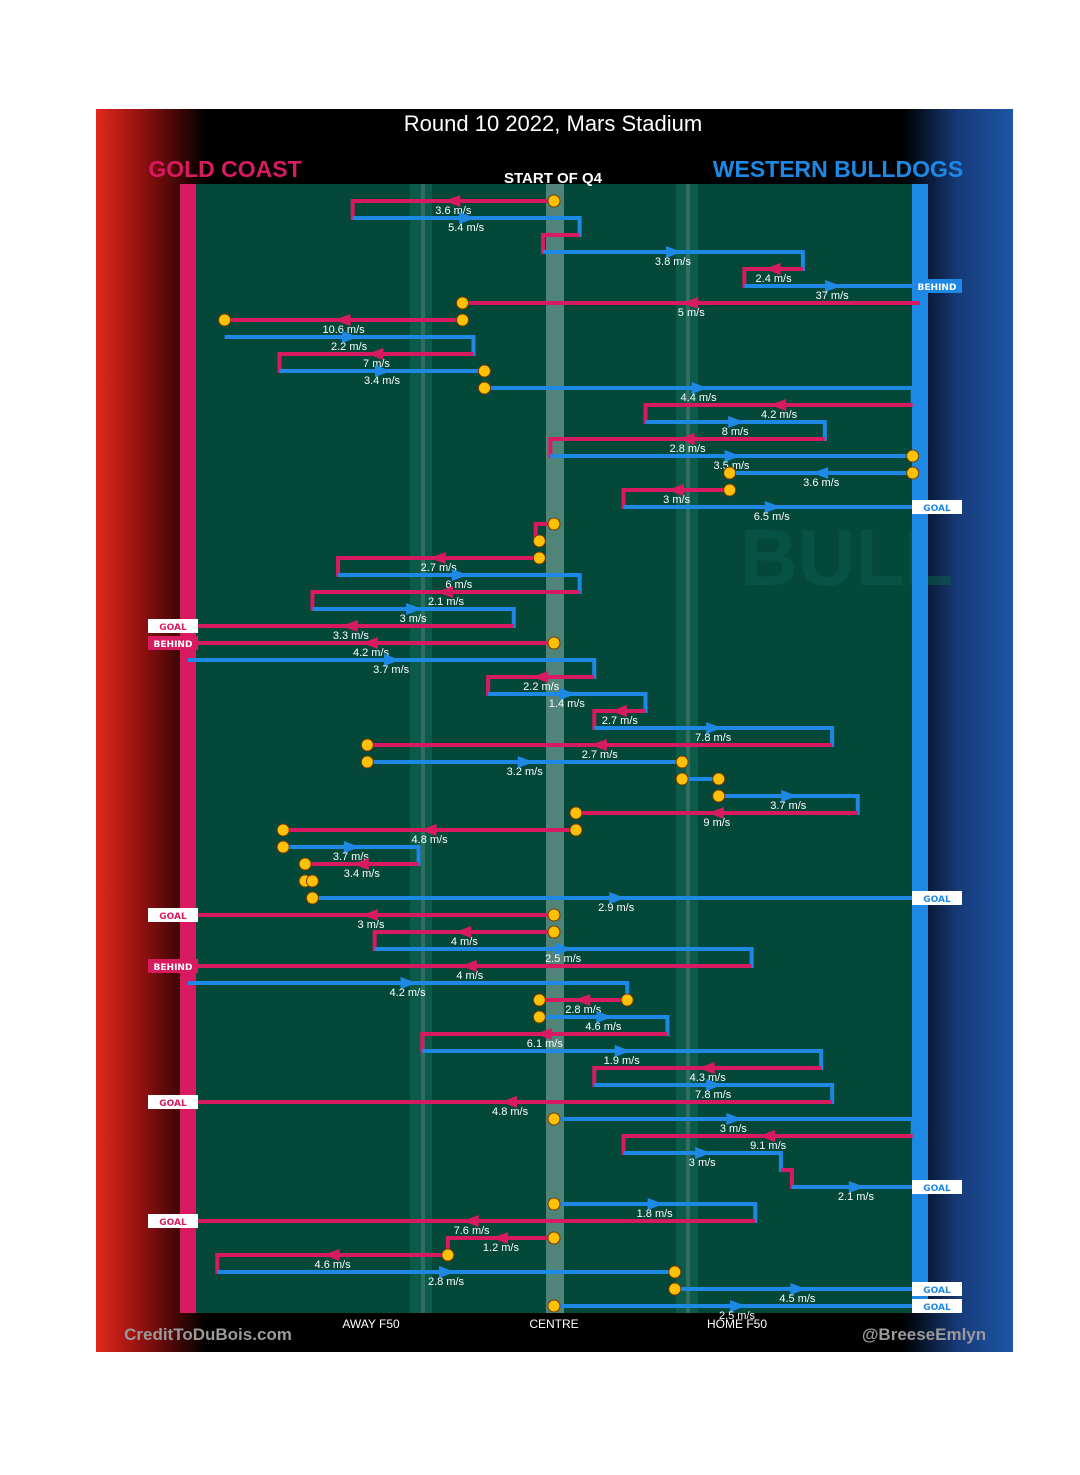 The image size is (1080, 1475). What do you see at coordinates (472, 1231) in the screenshot?
I see `speed-label: 7.6 m/s` at bounding box center [472, 1231].